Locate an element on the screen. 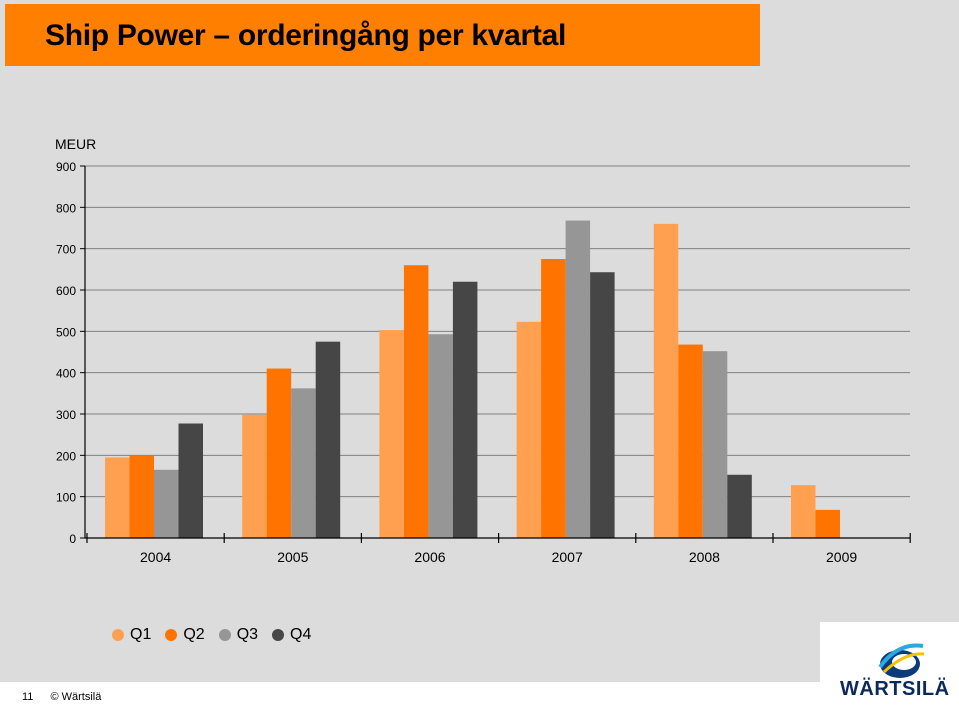 The height and width of the screenshot is (710, 959). y-tick-label-400: 400 is located at coordinates (66, 374).